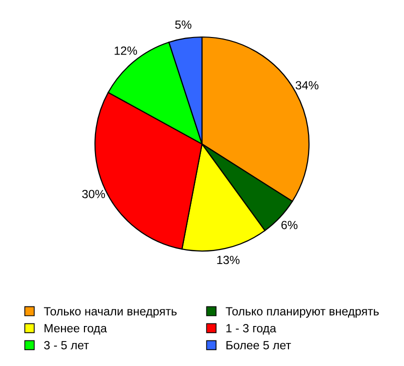 The height and width of the screenshot is (366, 404). I want to click on data-label: 34%, so click(307, 85).